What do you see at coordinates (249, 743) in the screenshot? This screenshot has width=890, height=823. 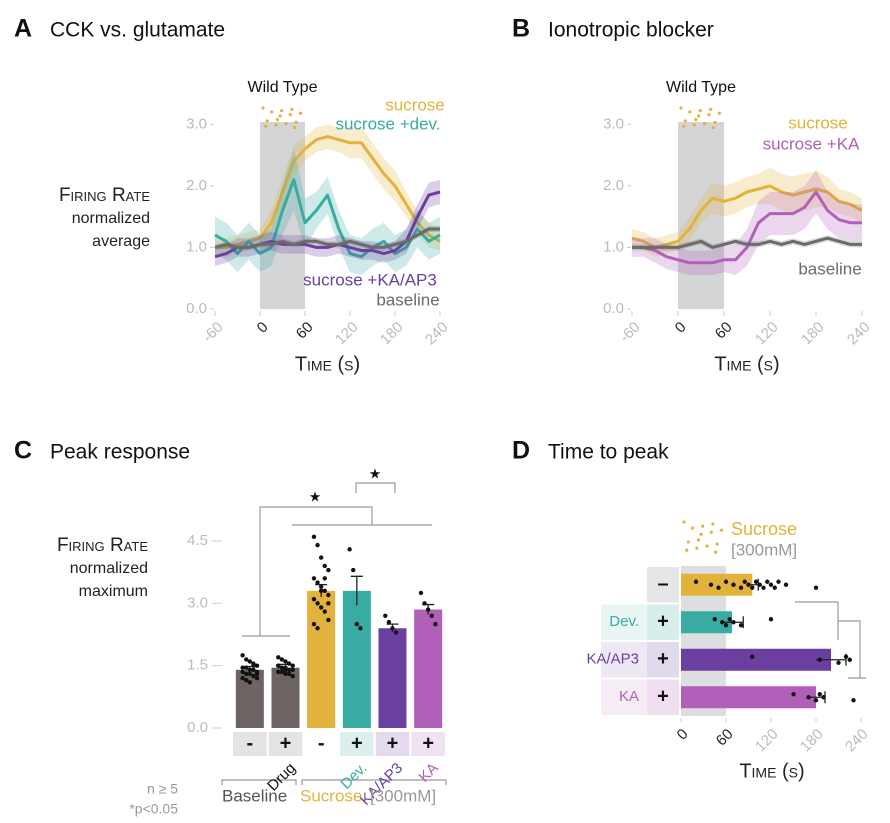 I see `condition-sign: -` at bounding box center [249, 743].